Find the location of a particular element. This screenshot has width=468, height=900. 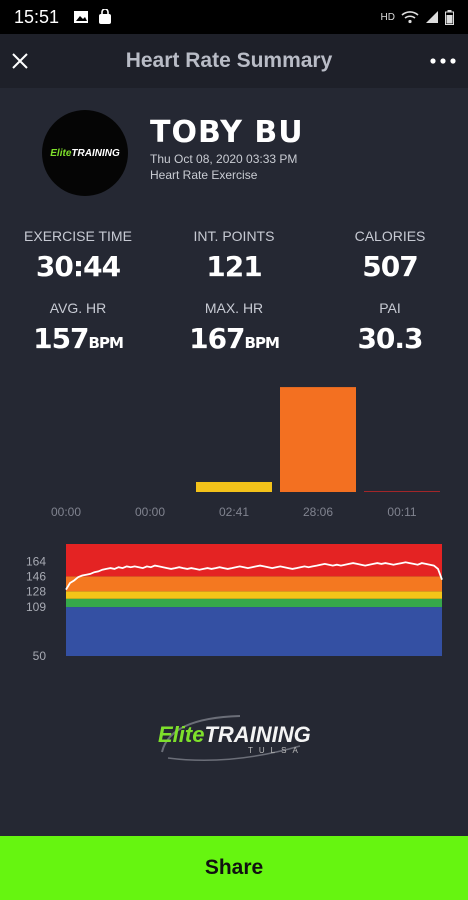

stat-max-hr: MAX. HR 167BPM is located at coordinates (234, 336).